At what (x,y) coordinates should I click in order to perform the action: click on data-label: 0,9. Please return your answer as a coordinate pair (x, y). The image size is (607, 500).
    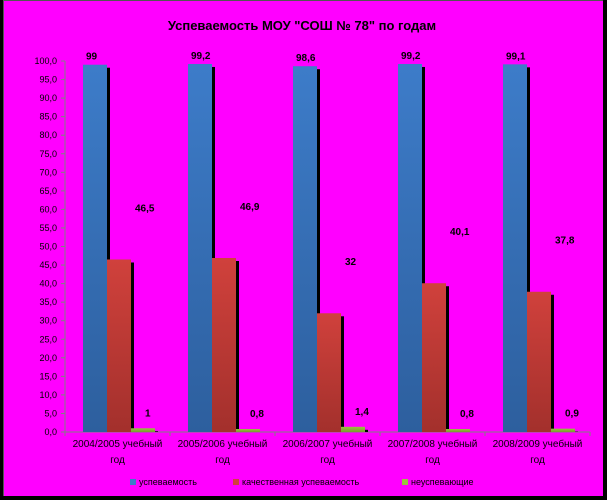
    Looking at the image, I should click on (572, 414).